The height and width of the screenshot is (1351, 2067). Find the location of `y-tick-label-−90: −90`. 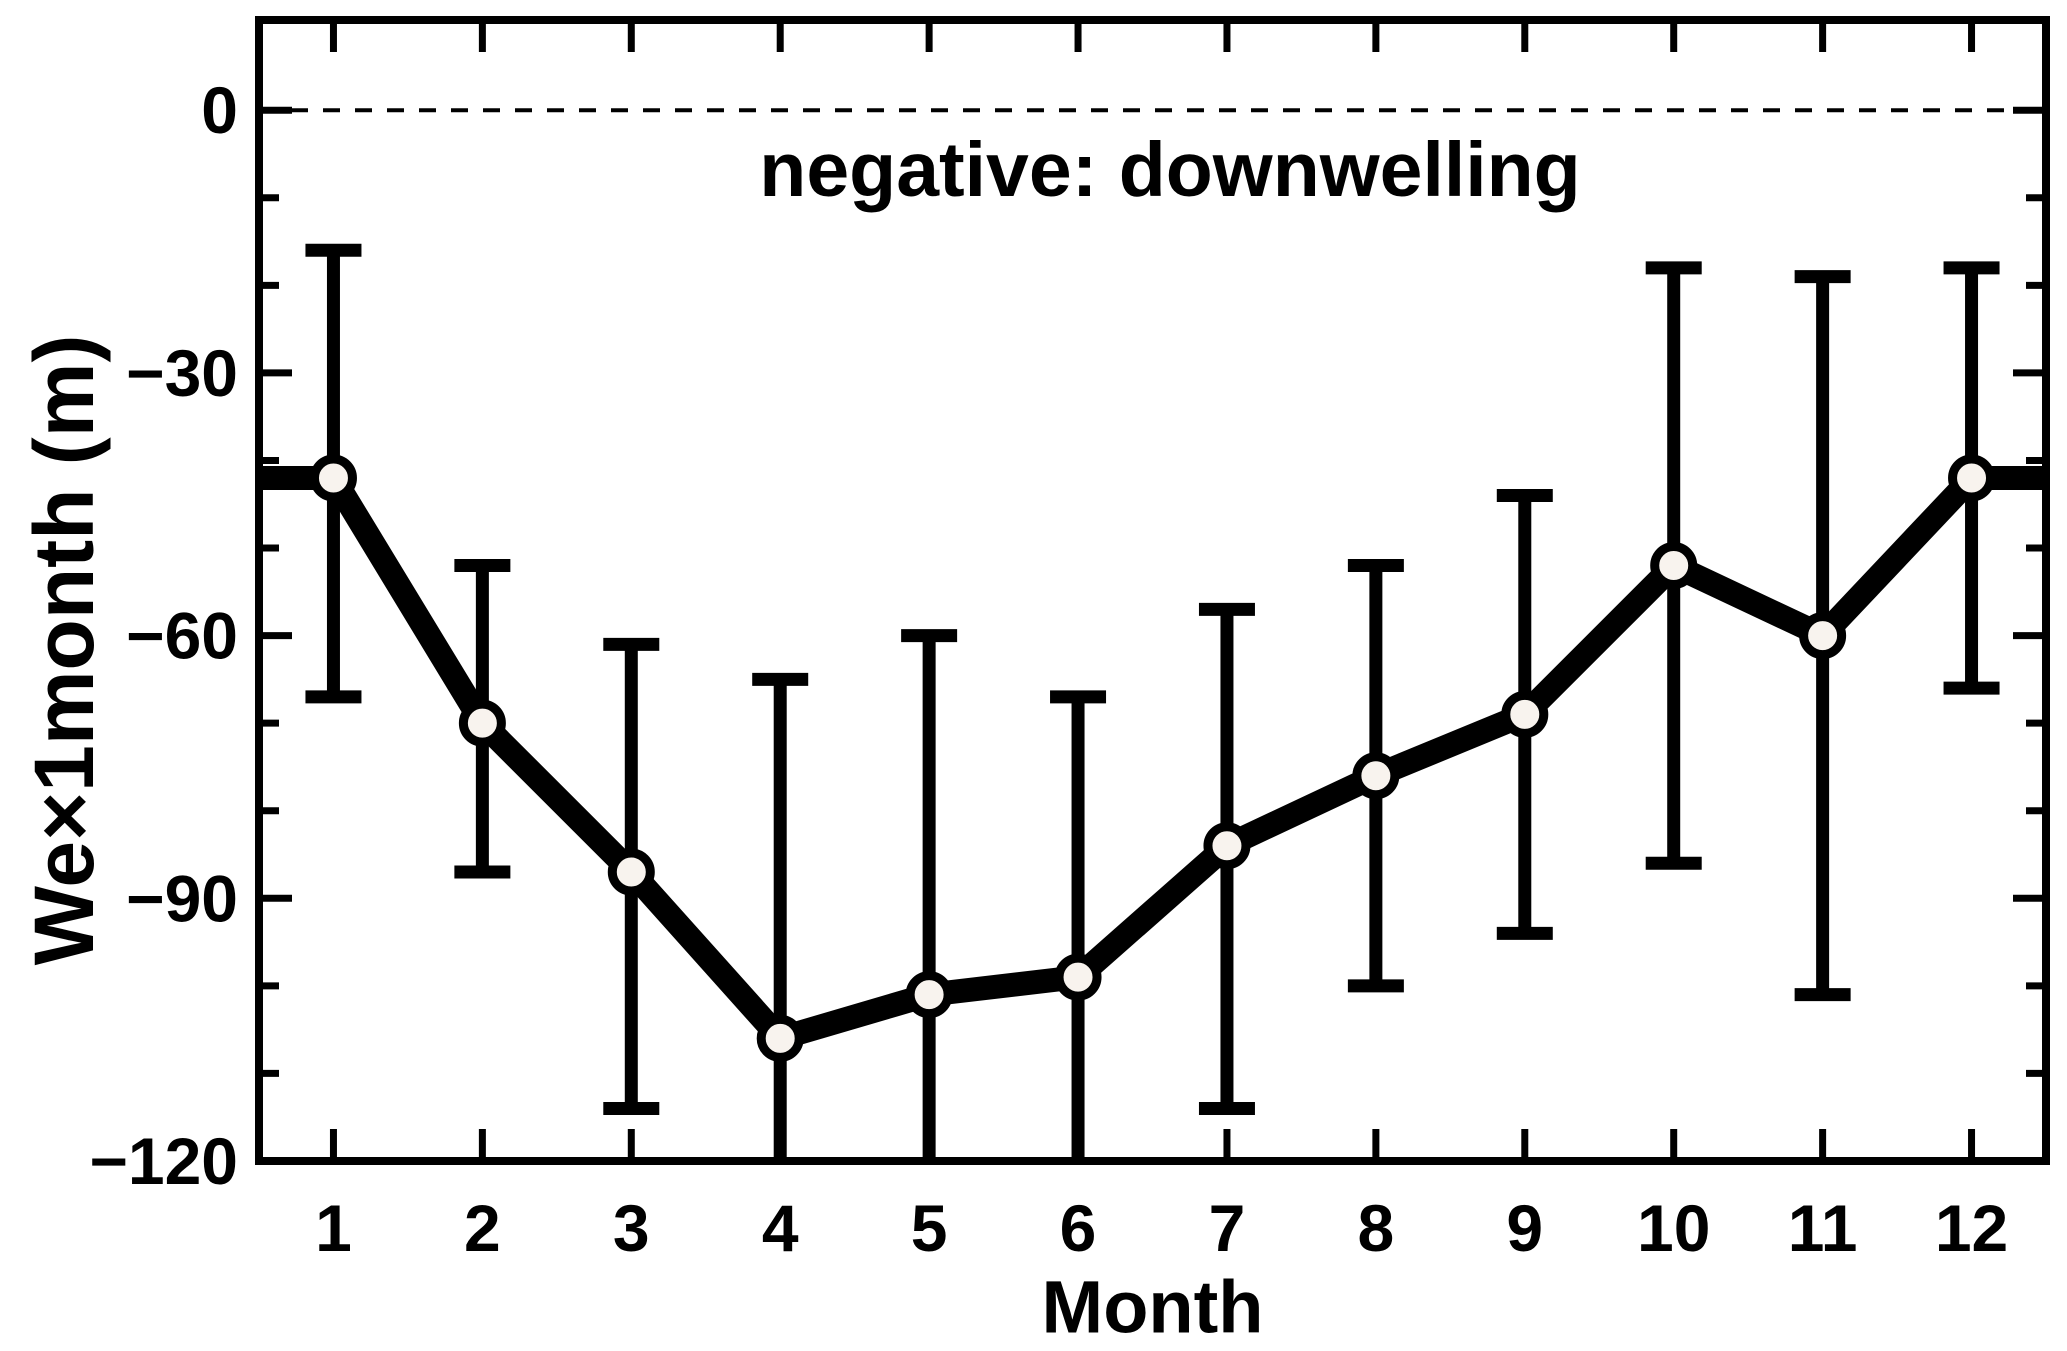

y-tick-label-−90: −90 is located at coordinates (182, 898).